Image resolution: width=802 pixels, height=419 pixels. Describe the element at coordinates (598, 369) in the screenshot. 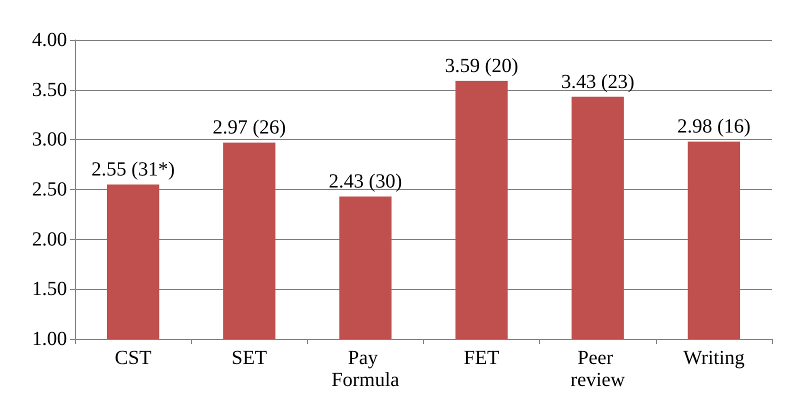

I see `x-tick-label: Peer review` at that location.